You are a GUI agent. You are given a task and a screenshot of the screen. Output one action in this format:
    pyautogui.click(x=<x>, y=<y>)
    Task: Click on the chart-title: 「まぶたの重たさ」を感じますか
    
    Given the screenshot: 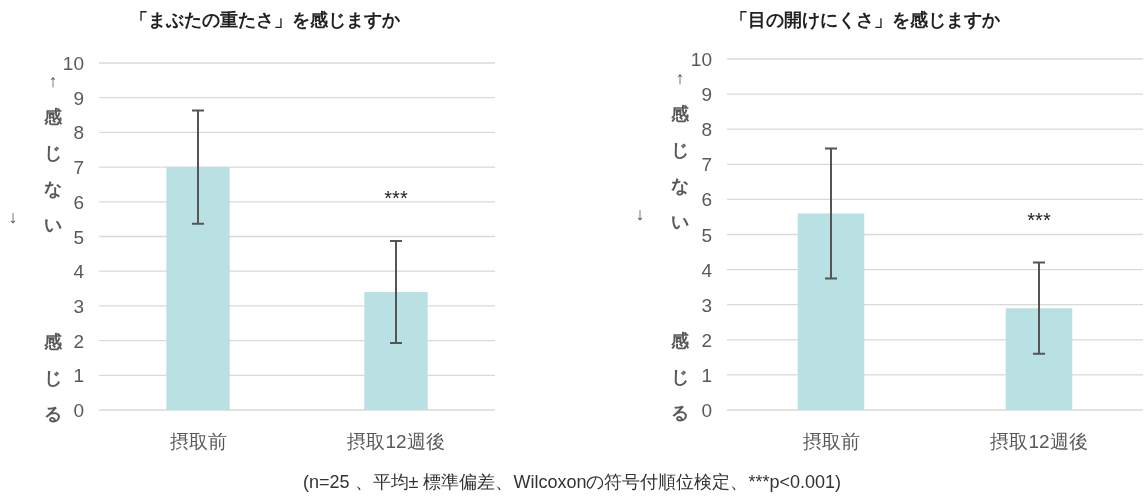 What is the action you would take?
    pyautogui.click(x=265, y=20)
    